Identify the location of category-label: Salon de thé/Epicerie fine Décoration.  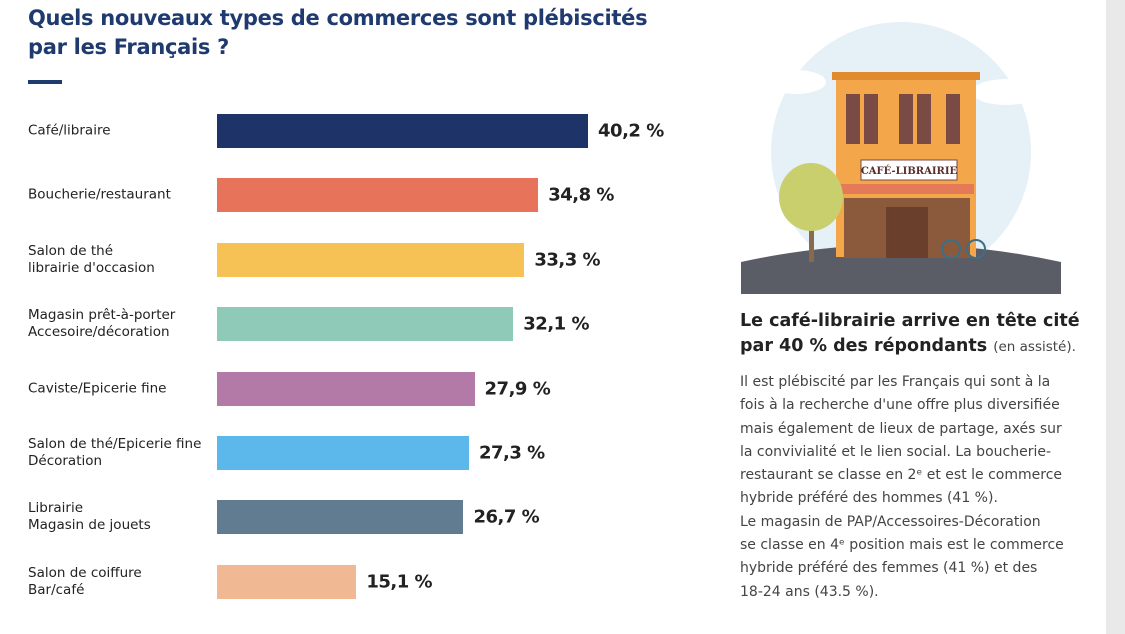
(115, 452).